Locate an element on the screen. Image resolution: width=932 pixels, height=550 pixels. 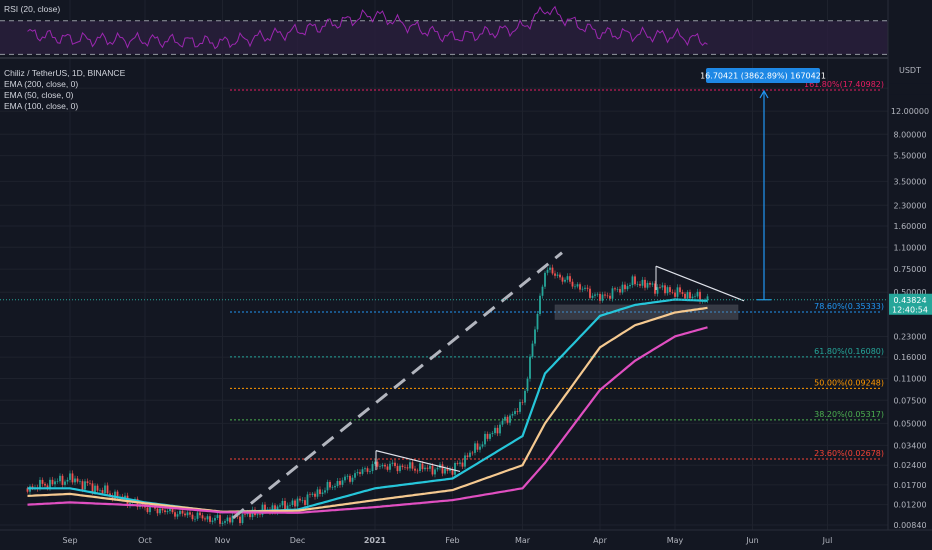
fib-label: 78.60%(0.35333) is located at coordinates (849, 306).